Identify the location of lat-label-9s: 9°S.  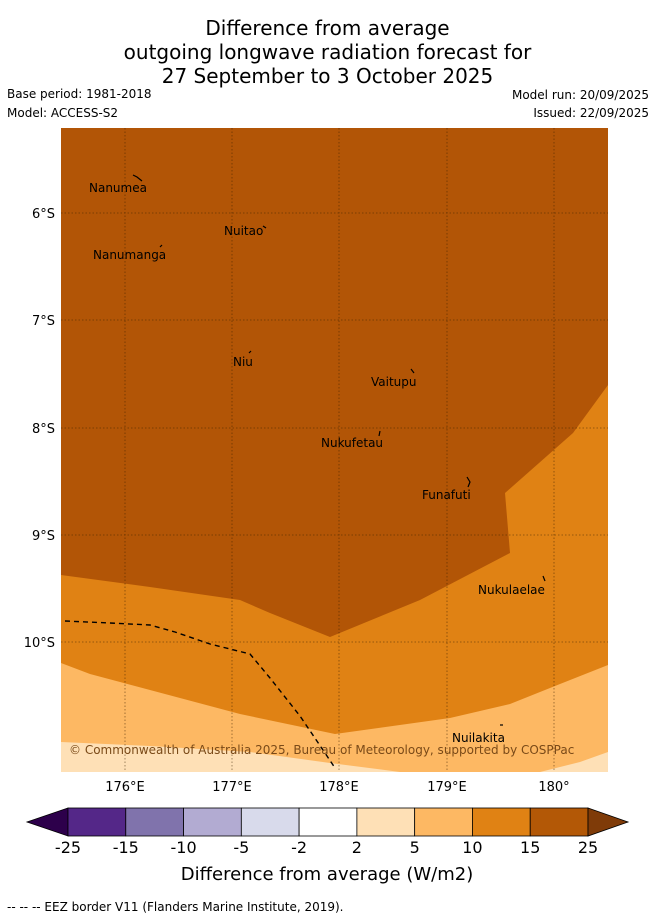
(43, 536).